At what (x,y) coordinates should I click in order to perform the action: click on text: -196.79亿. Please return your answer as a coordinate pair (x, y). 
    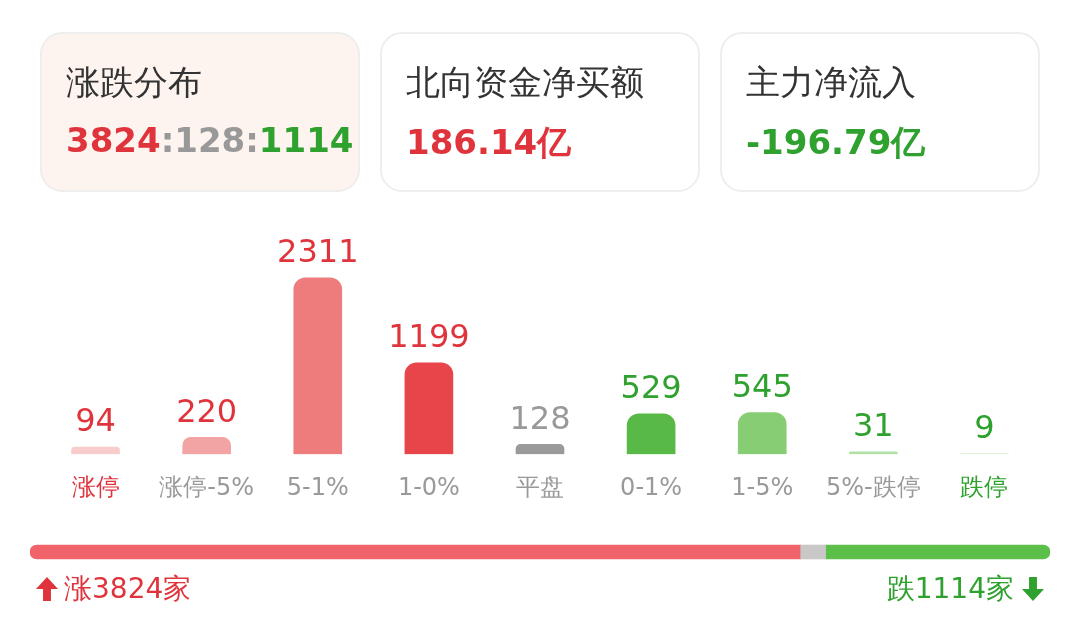
    Looking at the image, I should click on (836, 142).